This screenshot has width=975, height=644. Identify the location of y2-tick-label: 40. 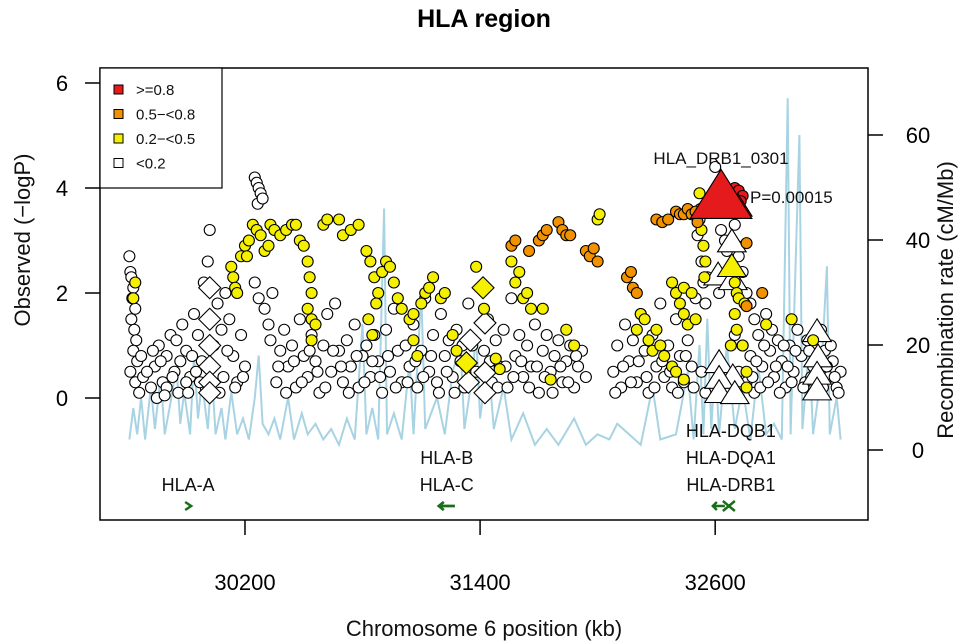
(918, 240).